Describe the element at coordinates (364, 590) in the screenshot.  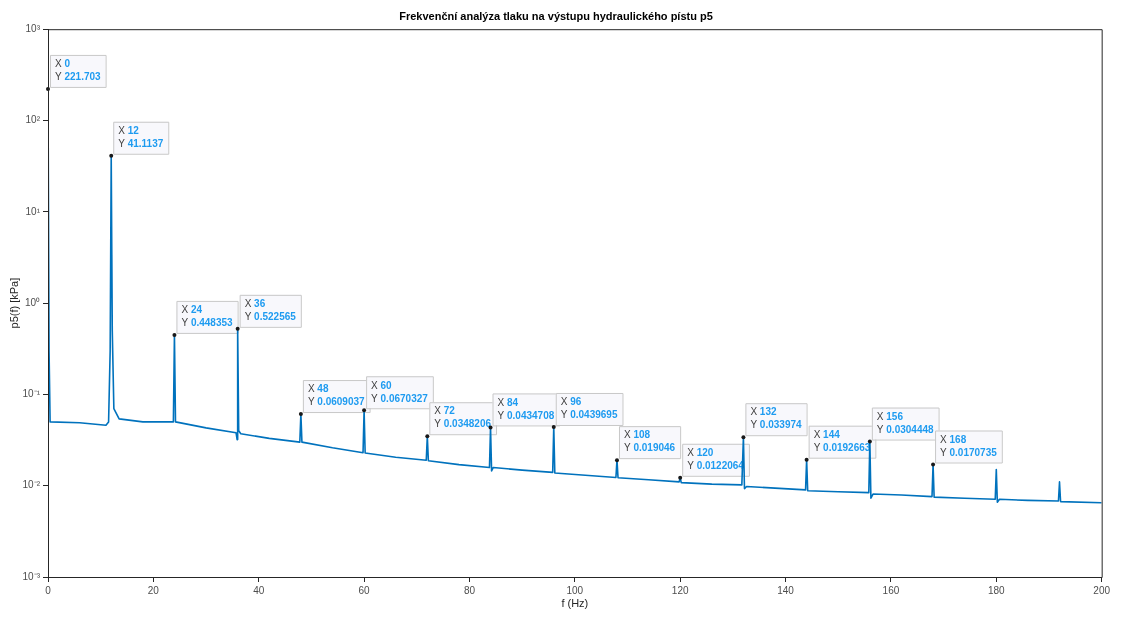
I see `x-tick-label: 60` at that location.